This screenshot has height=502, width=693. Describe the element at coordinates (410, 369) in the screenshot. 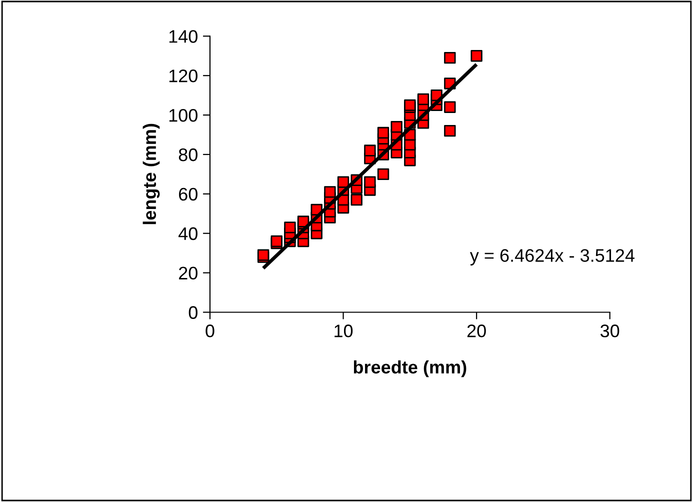

I see `x-axis-title: breedte (mm)` at that location.